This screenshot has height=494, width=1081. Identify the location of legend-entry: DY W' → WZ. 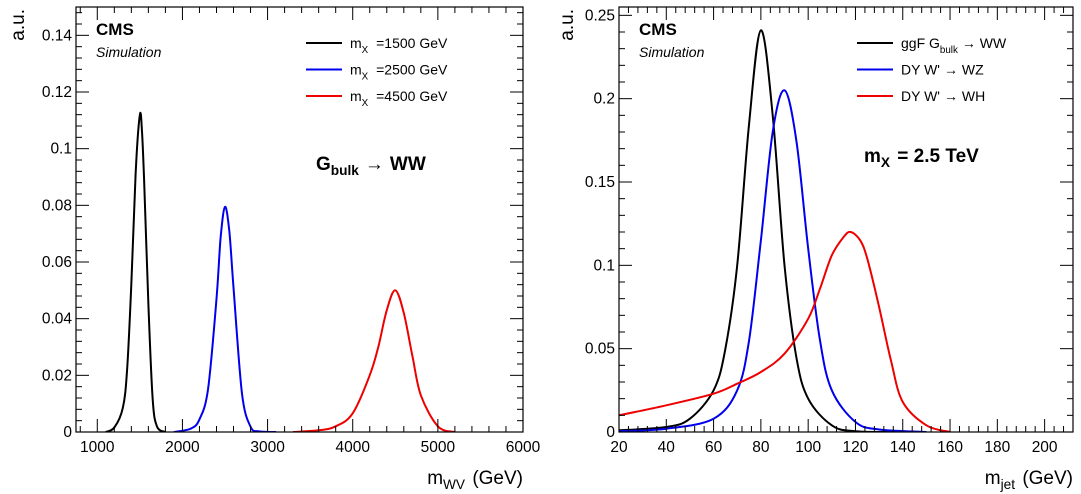
(942, 70).